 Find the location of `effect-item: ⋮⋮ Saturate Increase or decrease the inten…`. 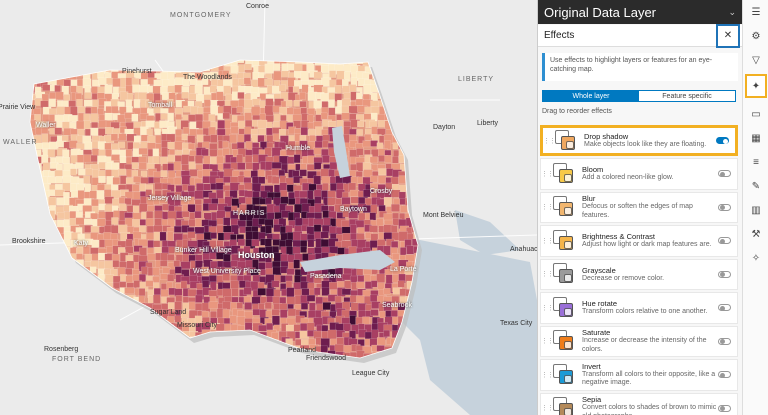

effect-item: ⋮⋮ Saturate Increase or decrease the inten… is located at coordinates (639, 341).